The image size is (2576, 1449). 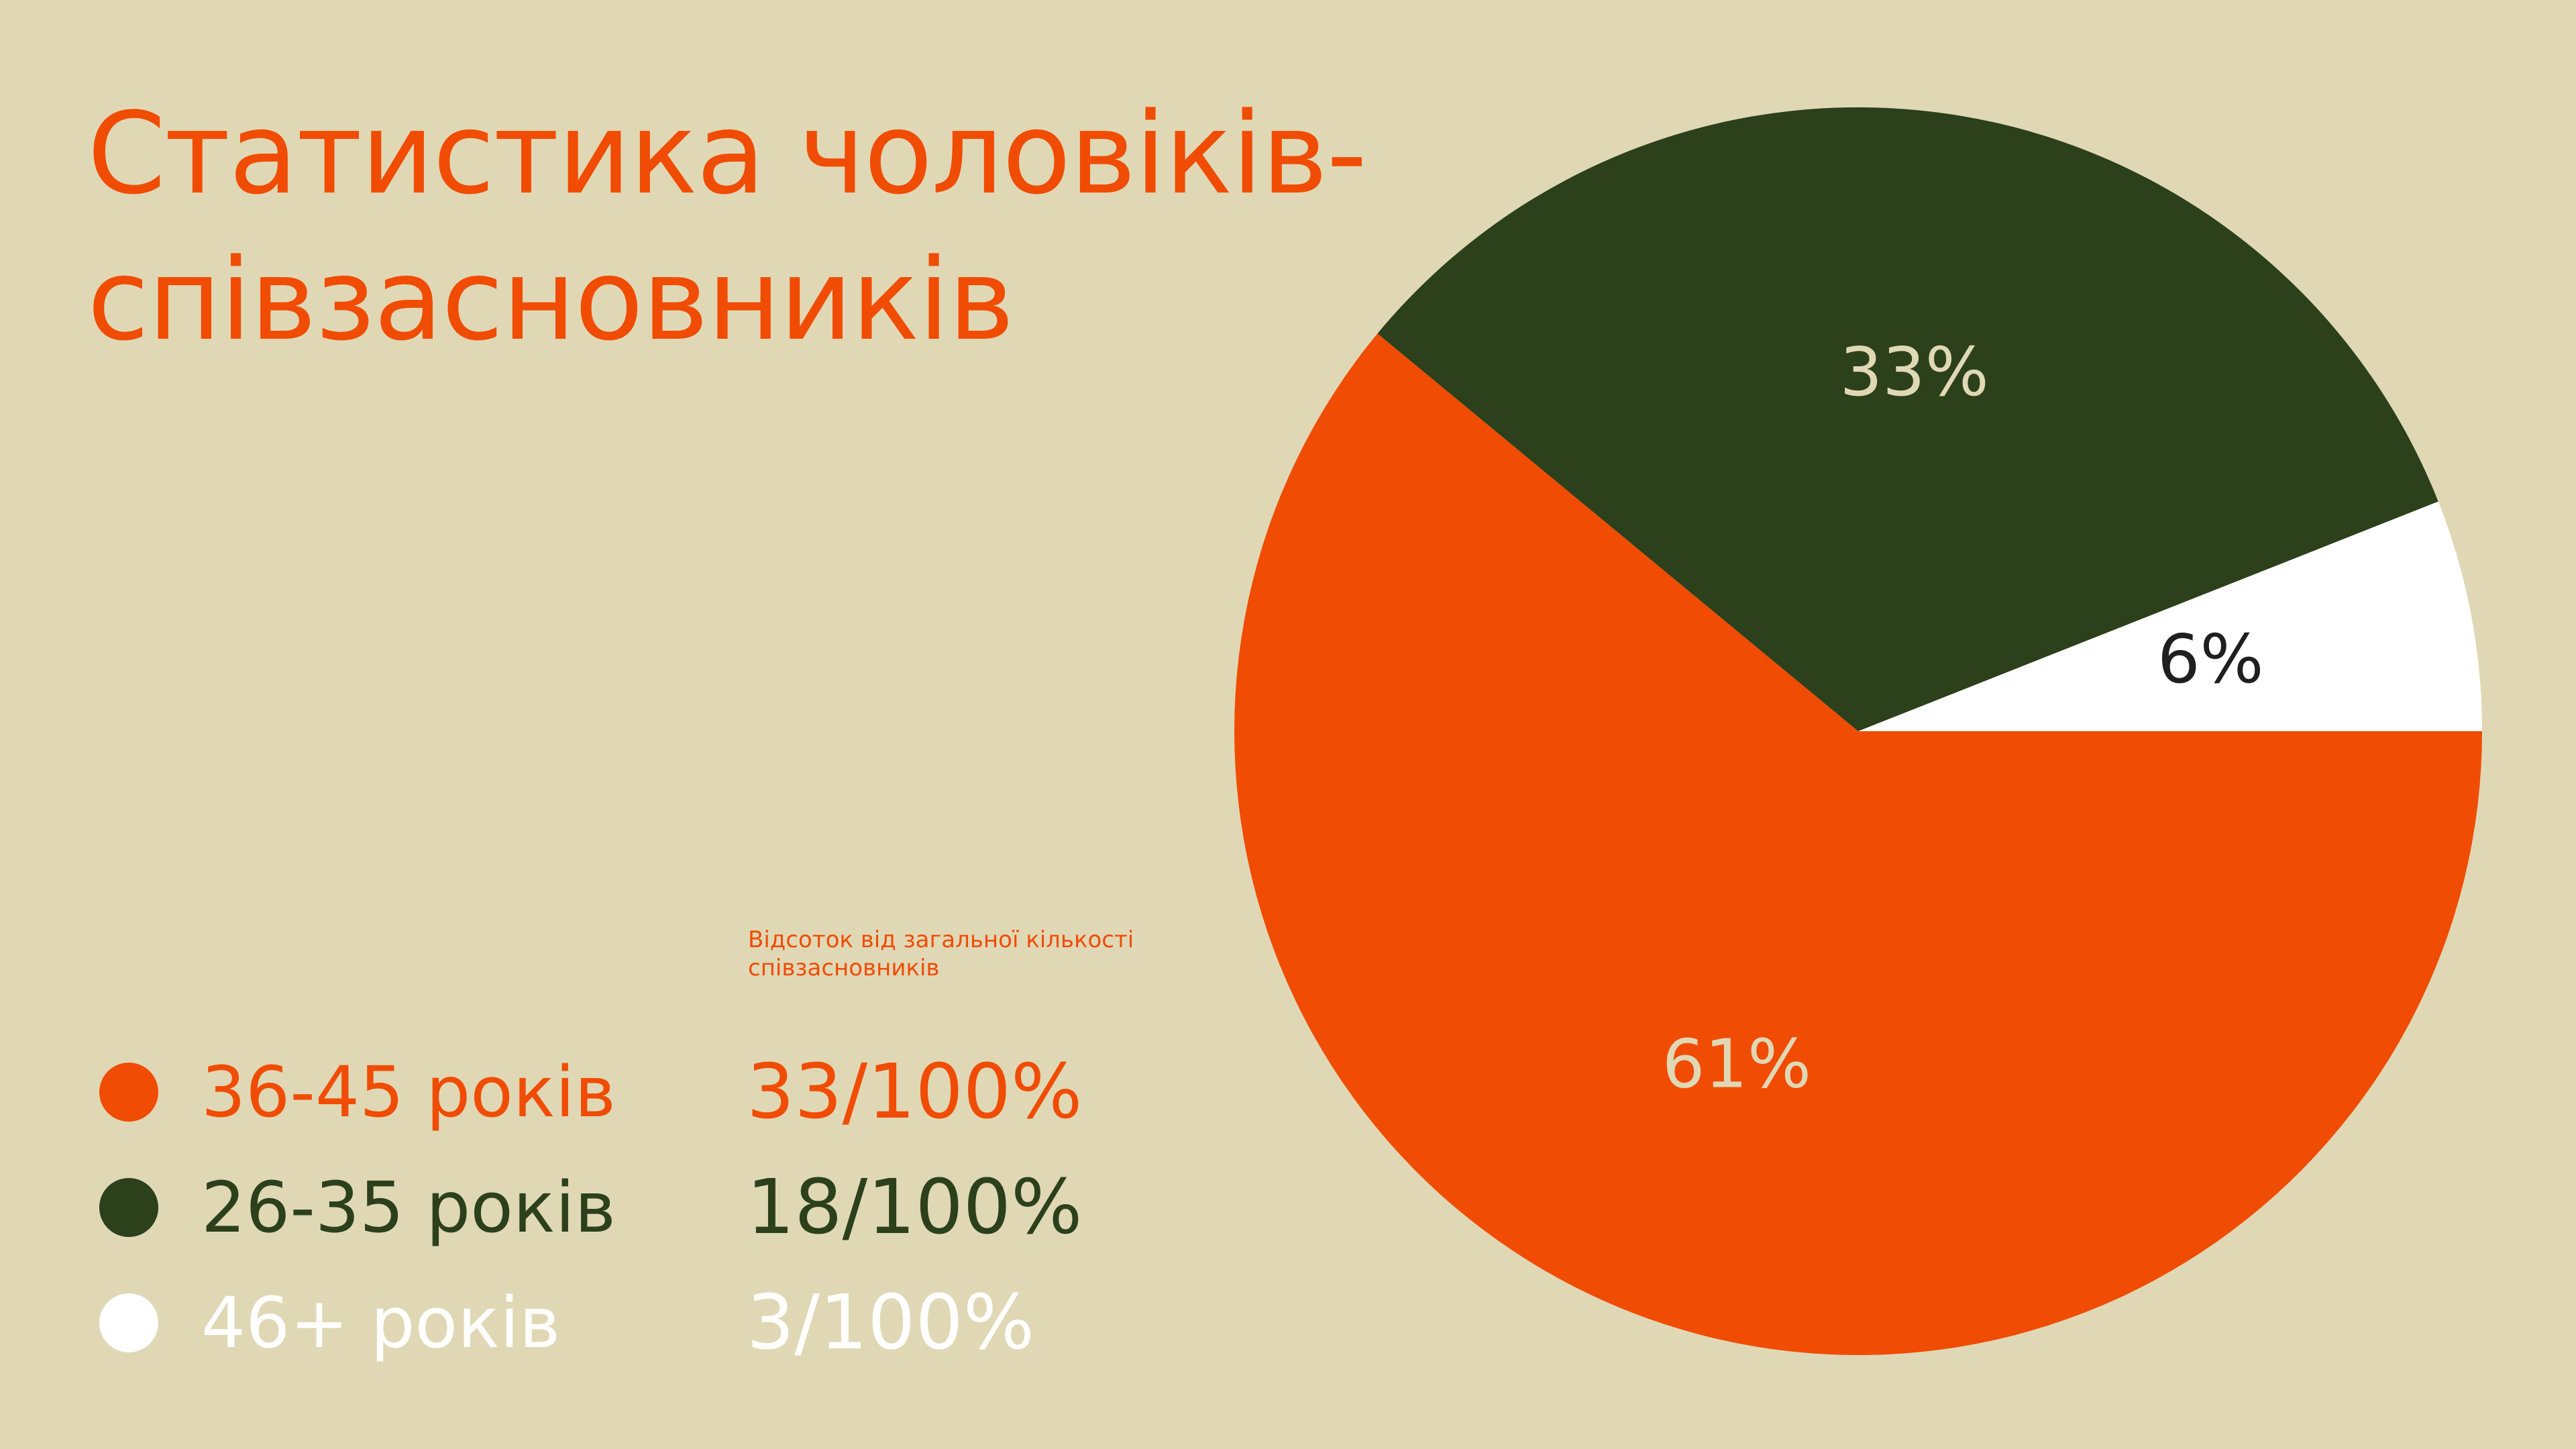 I want to click on legend-dot-orange-icon, so click(x=128, y=1092).